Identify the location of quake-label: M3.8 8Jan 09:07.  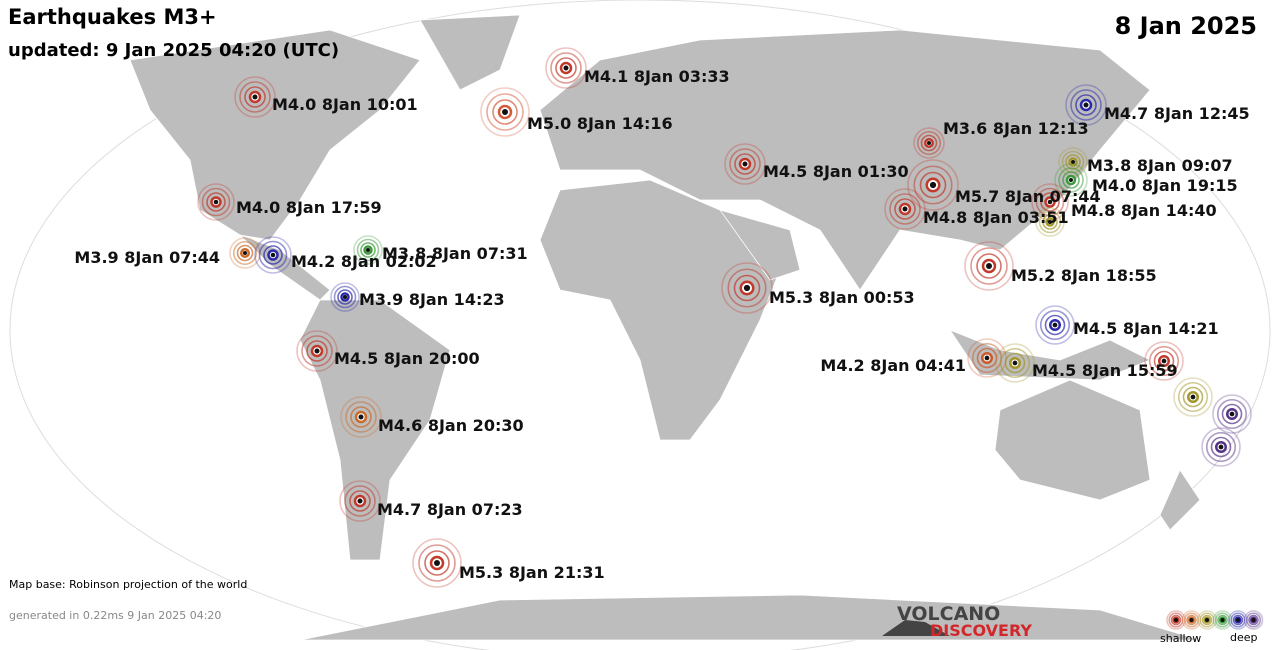
(1160, 165).